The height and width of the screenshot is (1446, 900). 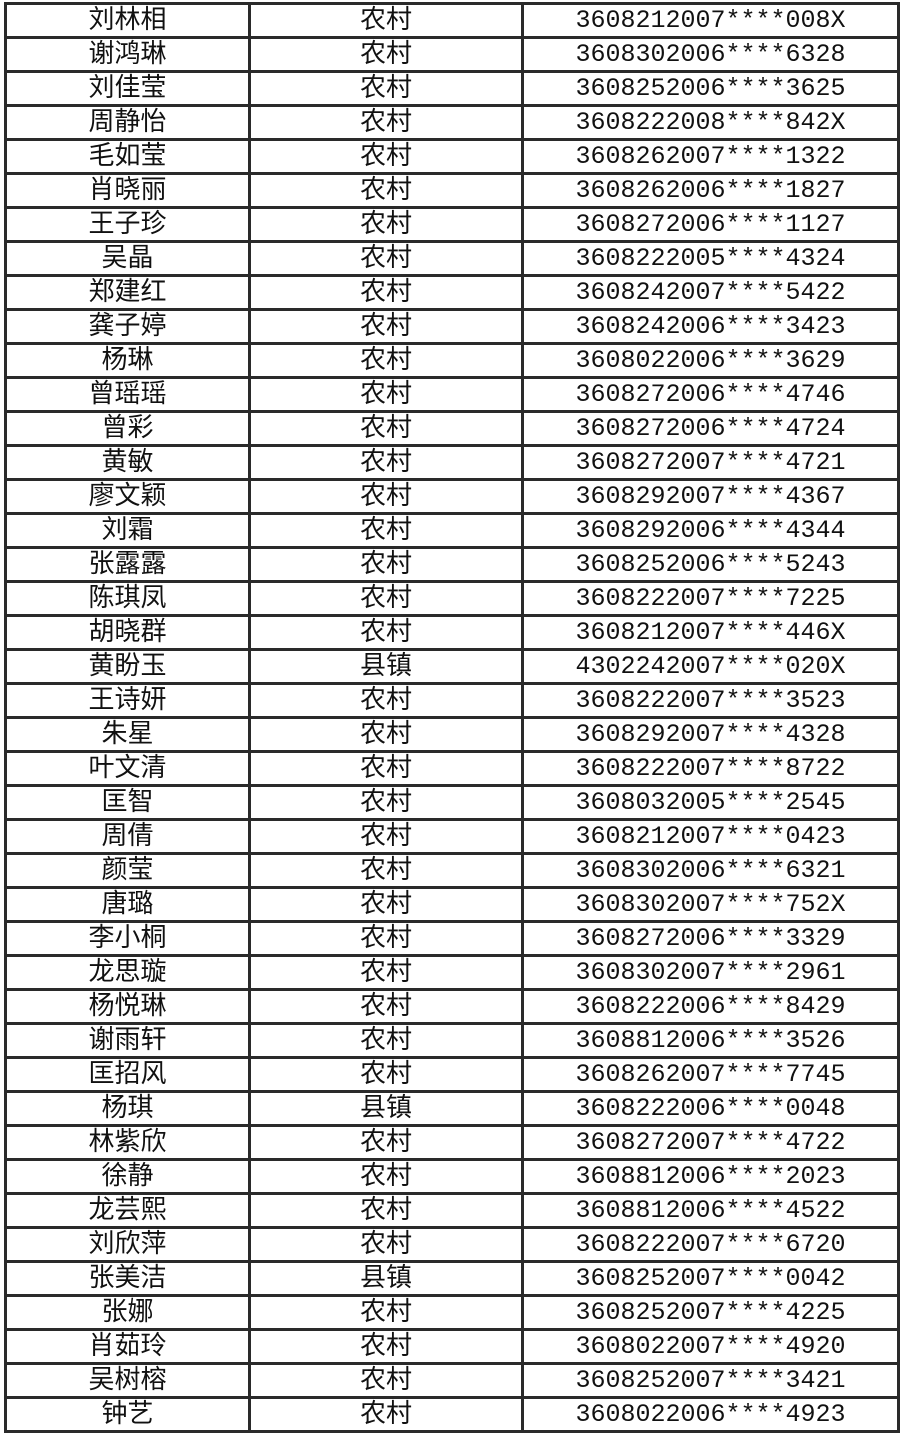 I want to click on id-number-cell: 3608022006****3629, so click(x=710, y=360).